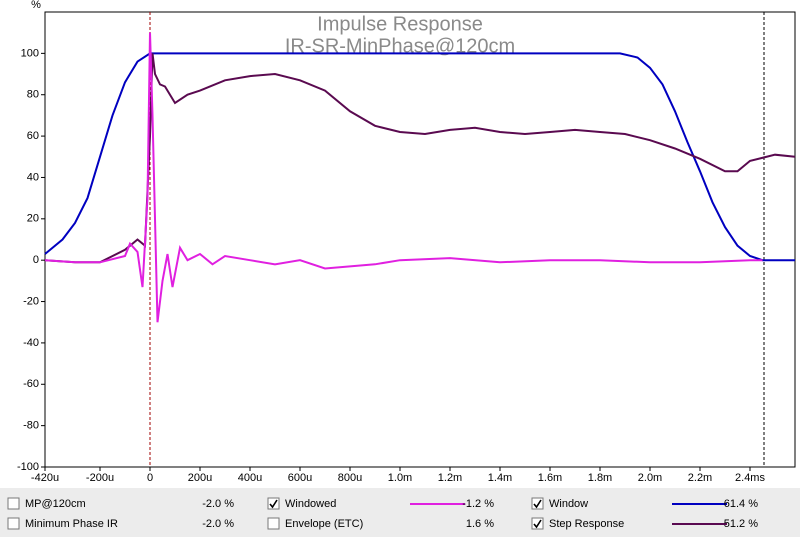 This screenshot has height=537, width=800. Describe the element at coordinates (31, 384) in the screenshot. I see `y-tick-label: -60` at that location.